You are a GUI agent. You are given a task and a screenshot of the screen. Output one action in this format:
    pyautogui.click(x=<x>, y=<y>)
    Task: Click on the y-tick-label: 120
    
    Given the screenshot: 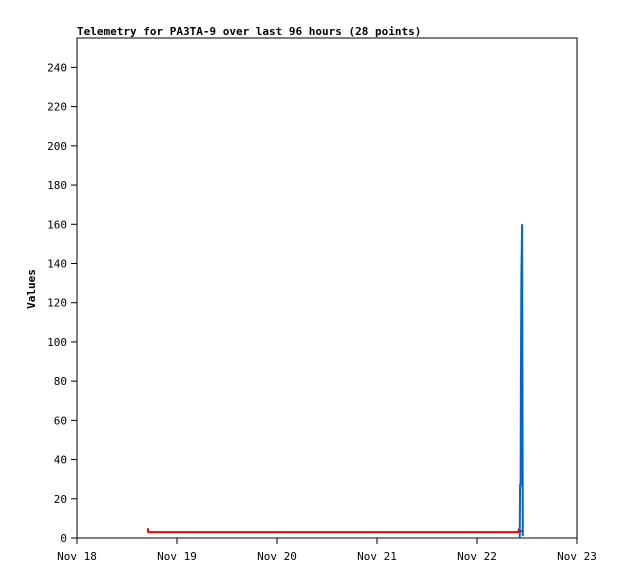 What is the action you would take?
    pyautogui.click(x=57, y=303)
    